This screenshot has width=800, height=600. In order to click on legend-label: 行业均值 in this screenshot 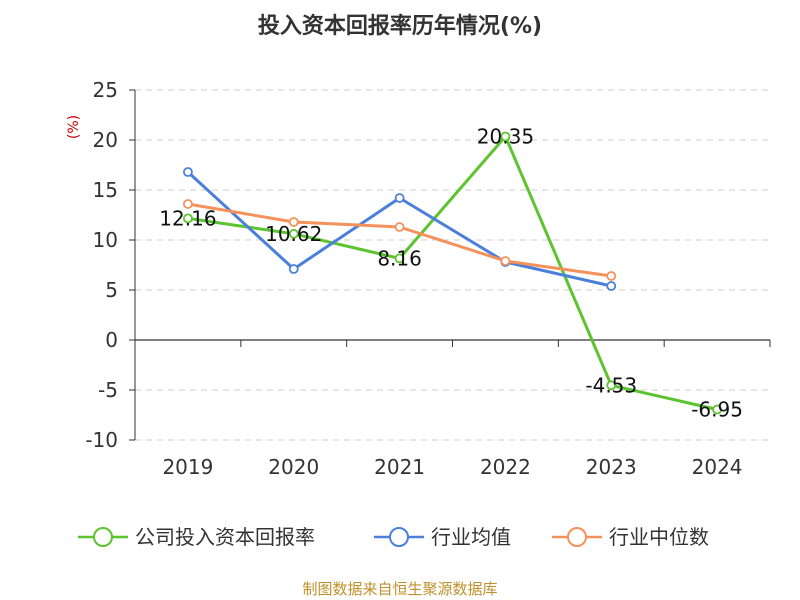, I will do `click(471, 537)`.